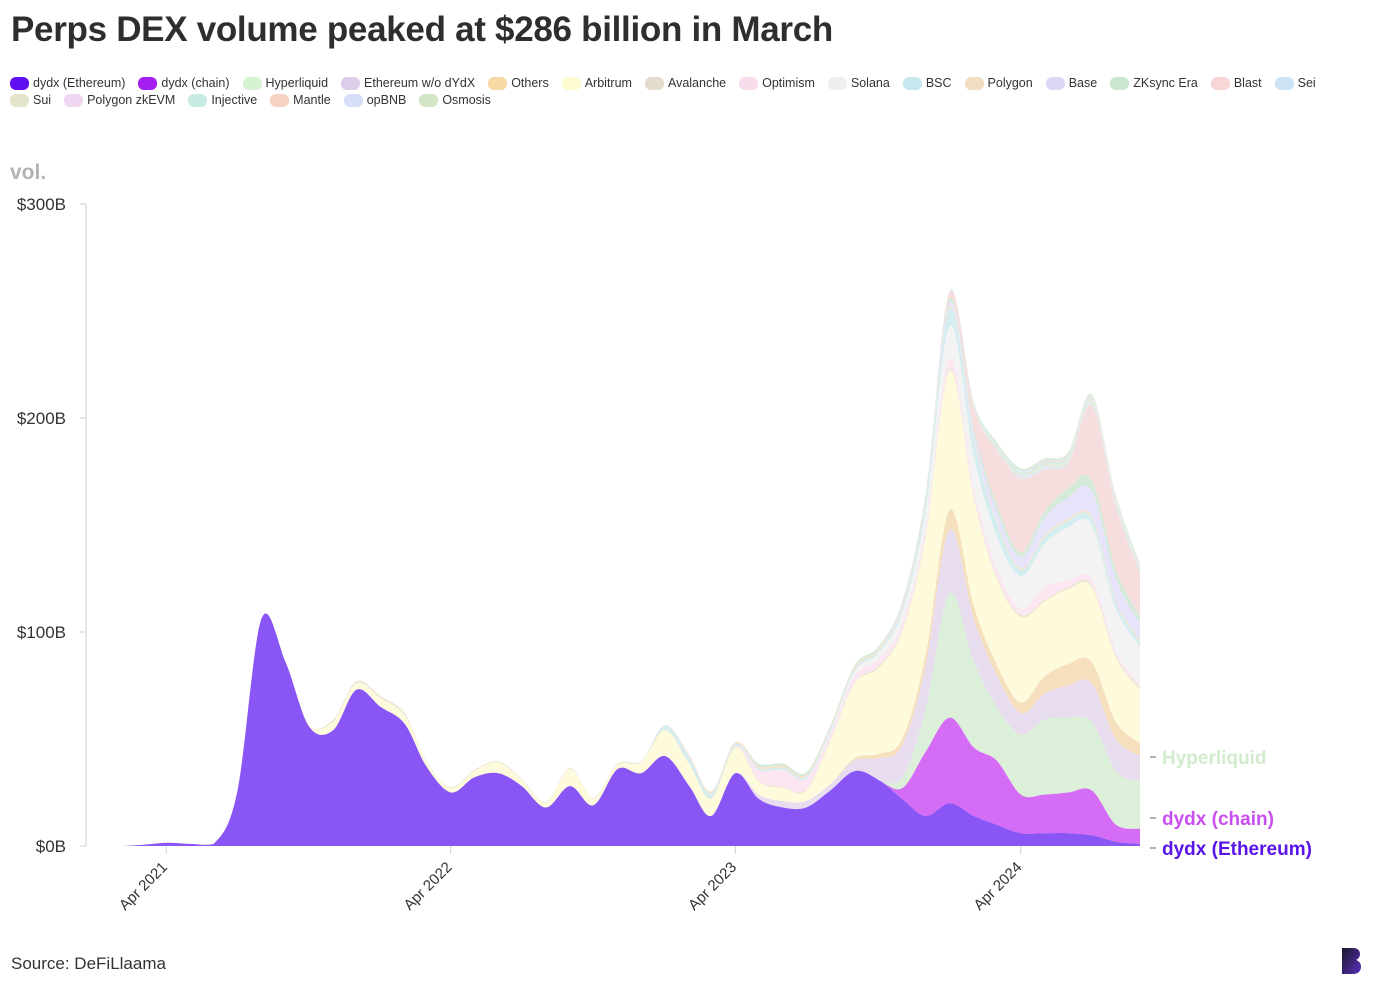  What do you see at coordinates (1351, 961) in the screenshot?
I see `block-b-logo-icon` at bounding box center [1351, 961].